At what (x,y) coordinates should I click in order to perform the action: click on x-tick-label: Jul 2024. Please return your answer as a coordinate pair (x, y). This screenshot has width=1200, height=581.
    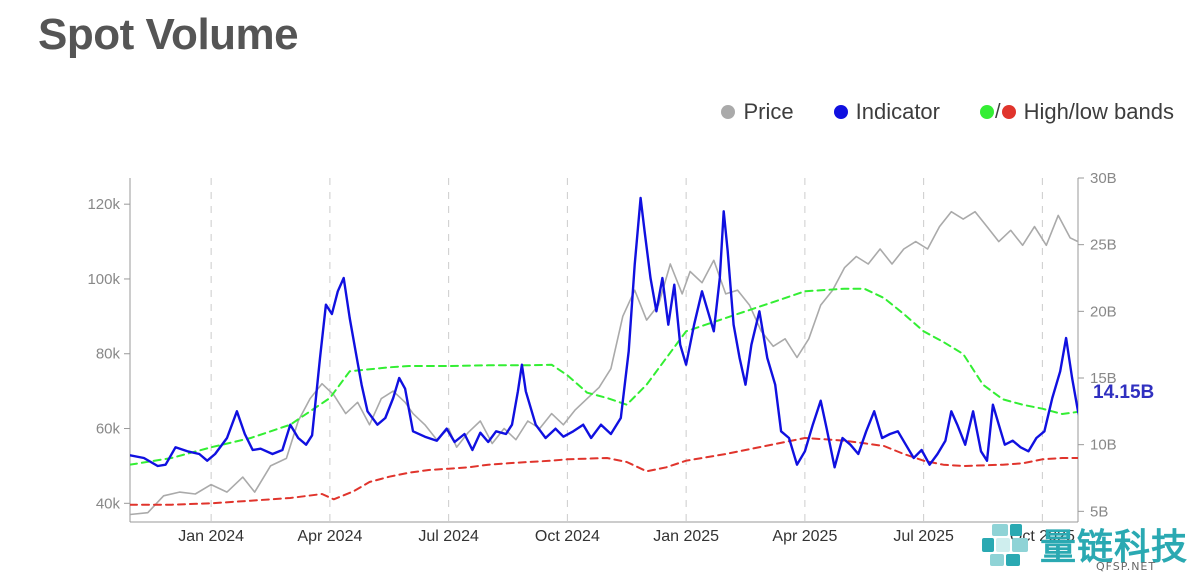
    Looking at the image, I should click on (448, 536).